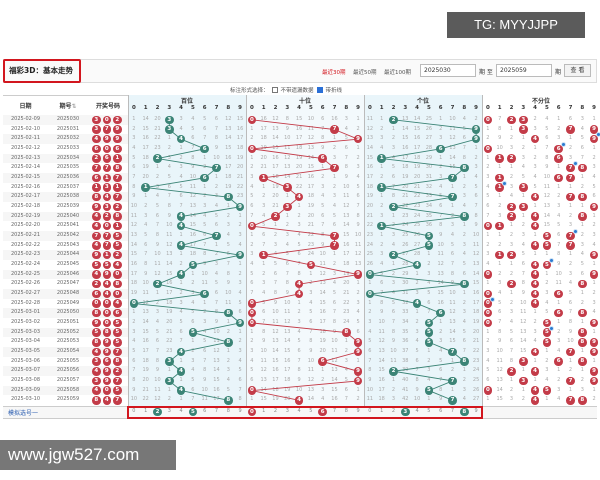 The height and width of the screenshot is (480, 600). What do you see at coordinates (448, 70) in the screenshot?
I see `from-issue-input: 2025030` at bounding box center [448, 70].